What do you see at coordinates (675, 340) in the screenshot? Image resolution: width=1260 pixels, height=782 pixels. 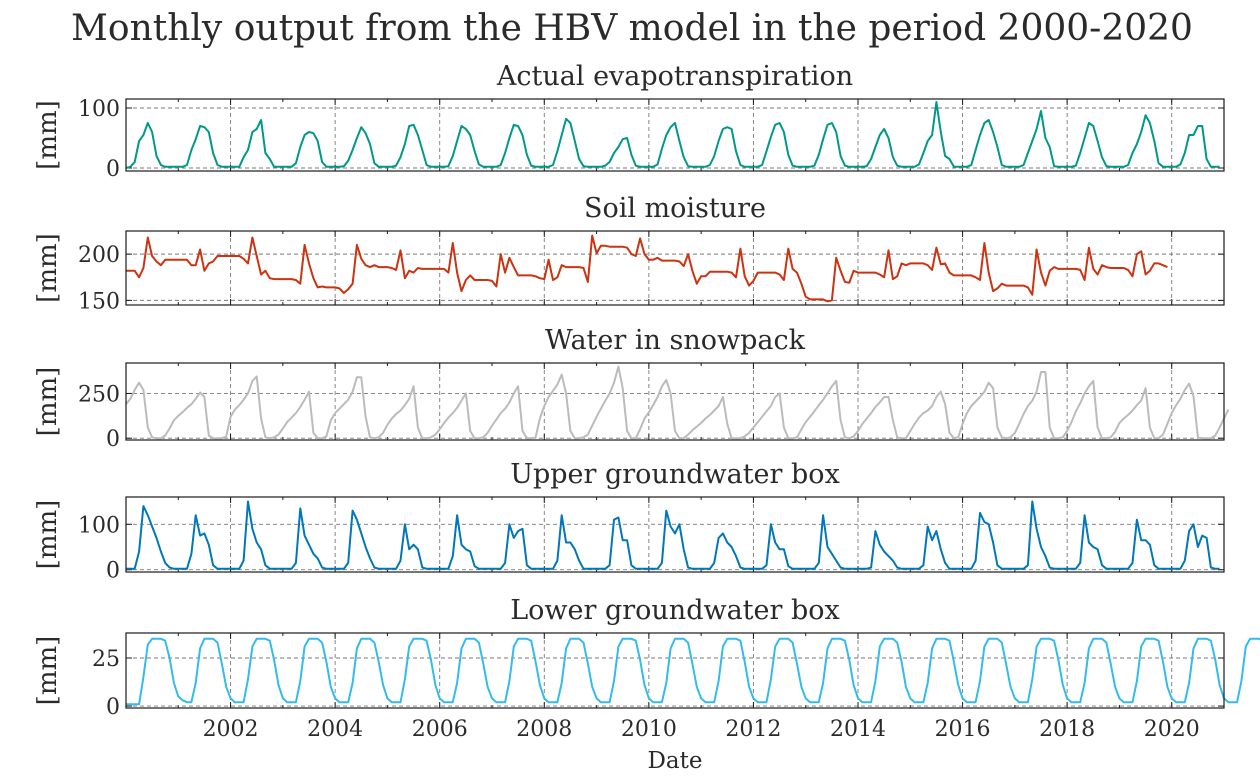 I see `panel-title: Water in snowpack` at bounding box center [675, 340].